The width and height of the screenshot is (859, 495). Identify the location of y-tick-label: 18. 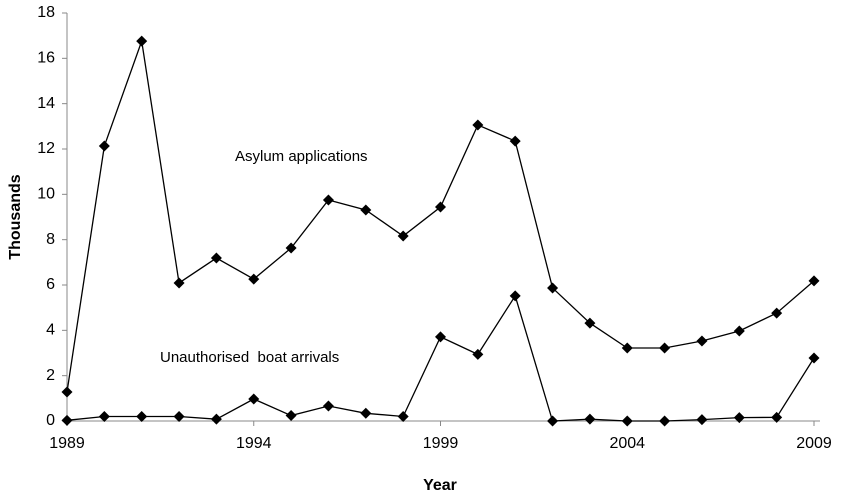
(46, 12).